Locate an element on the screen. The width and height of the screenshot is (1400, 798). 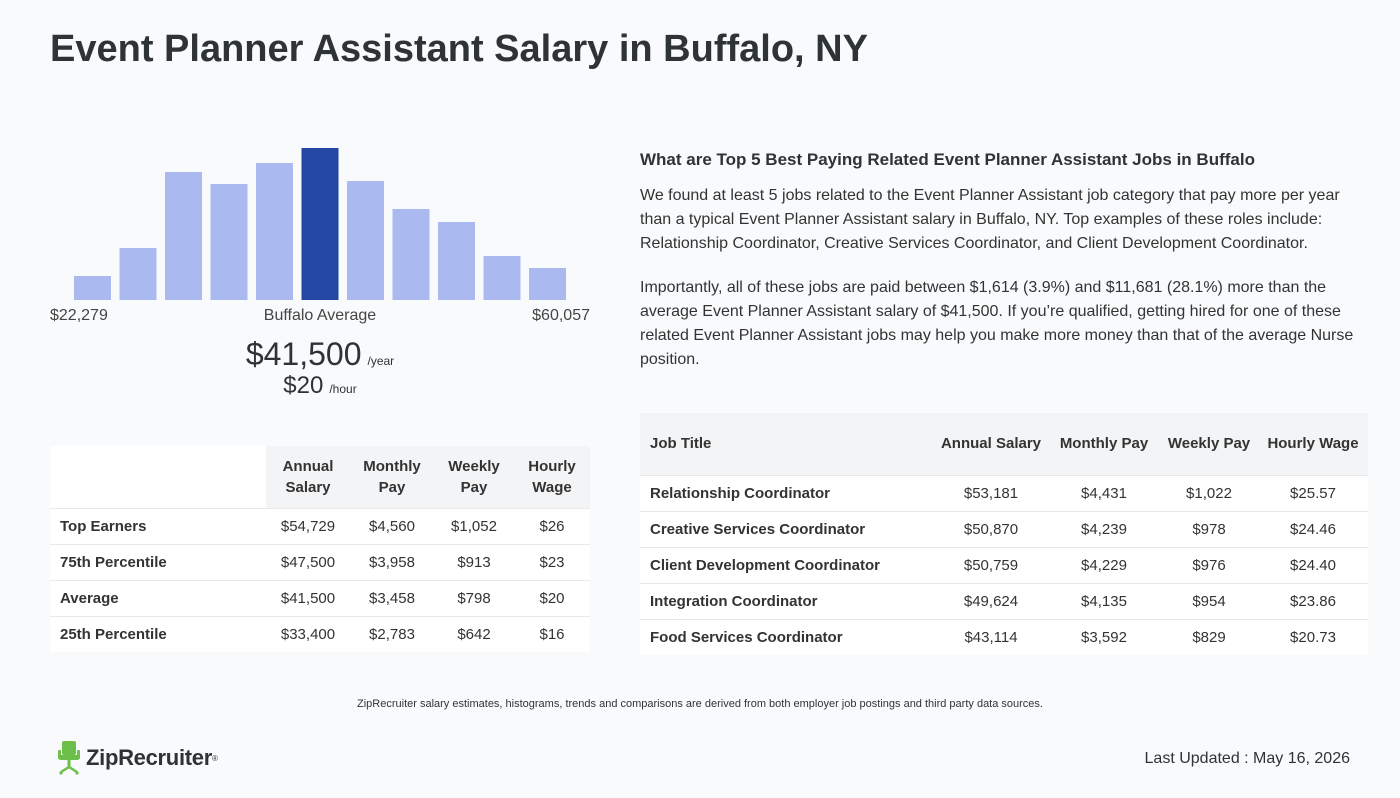
cell-weekly: $1,052 is located at coordinates (474, 525).